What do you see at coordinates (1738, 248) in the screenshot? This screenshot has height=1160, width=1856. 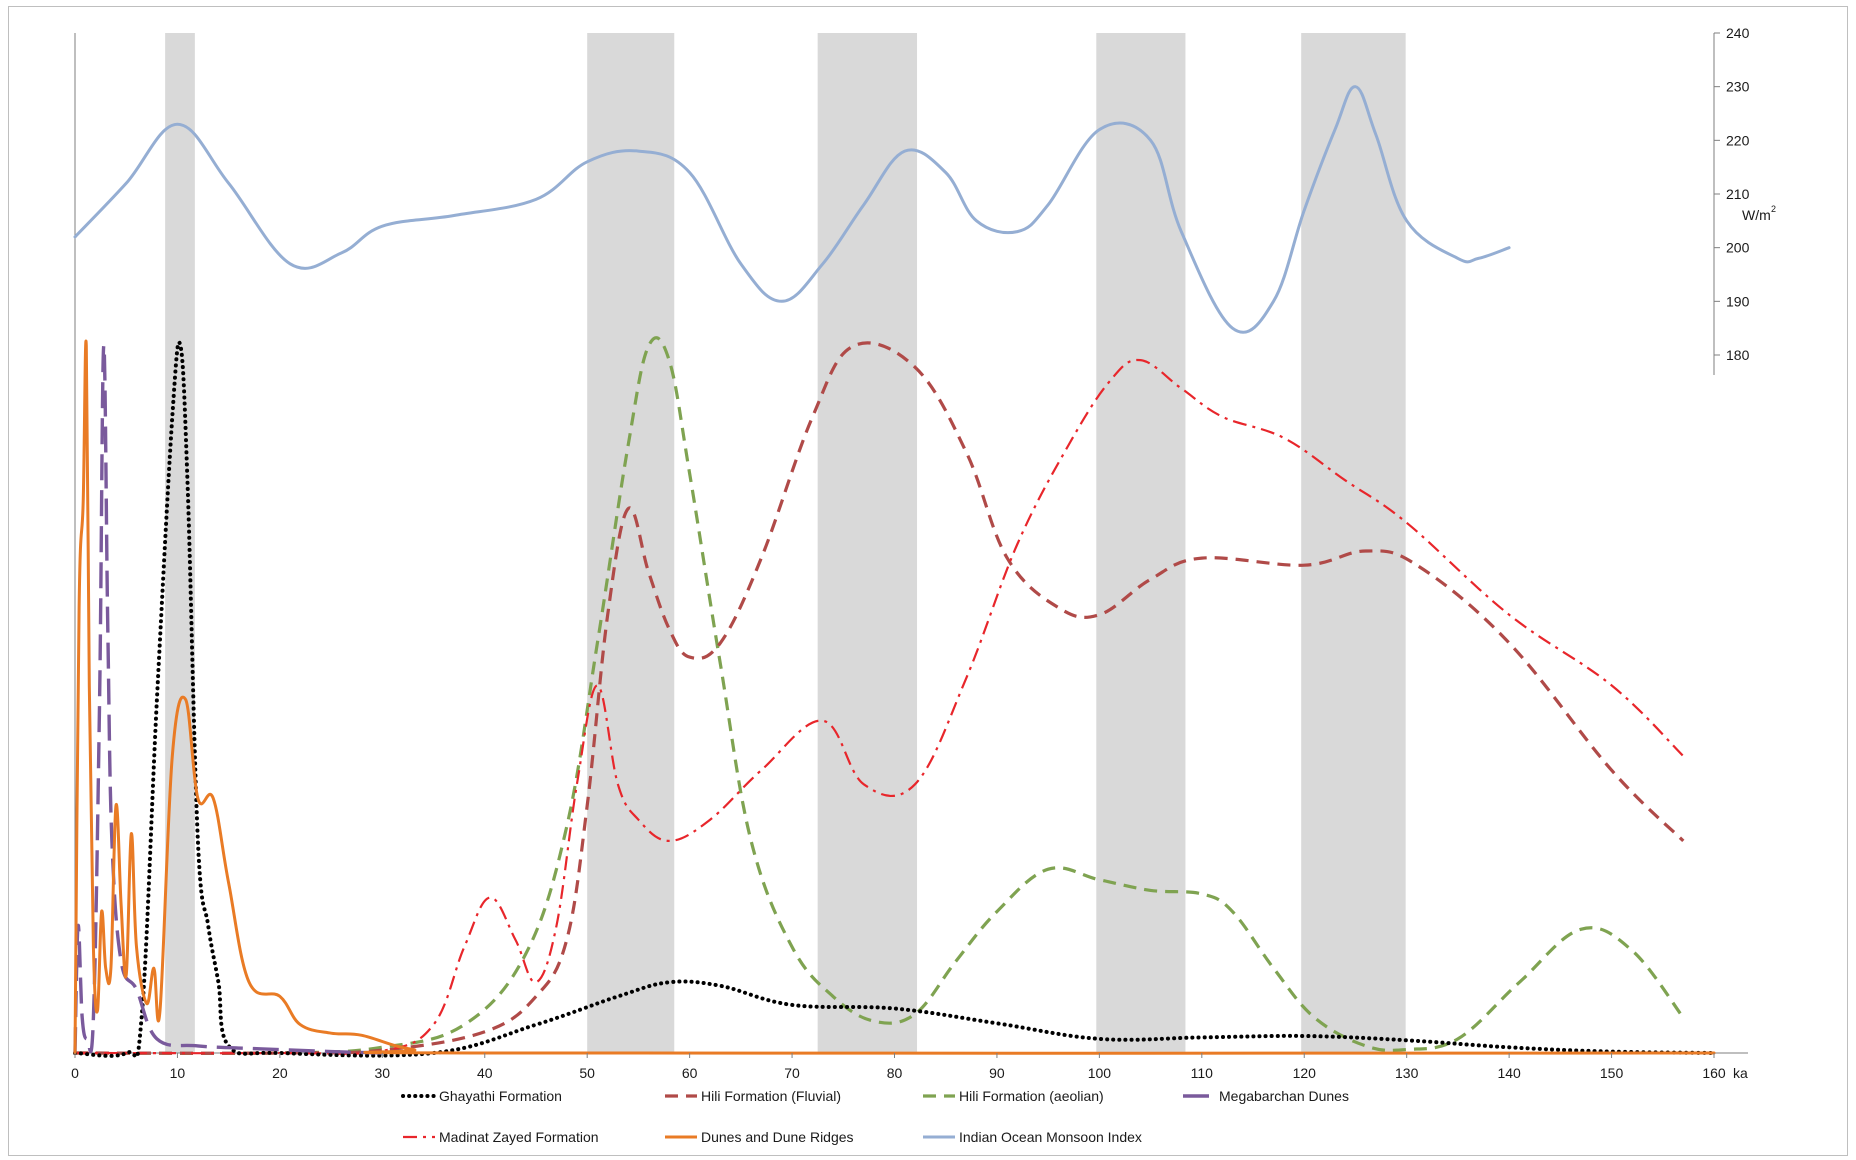 I see `y-right-tick-label: 200` at bounding box center [1738, 248].